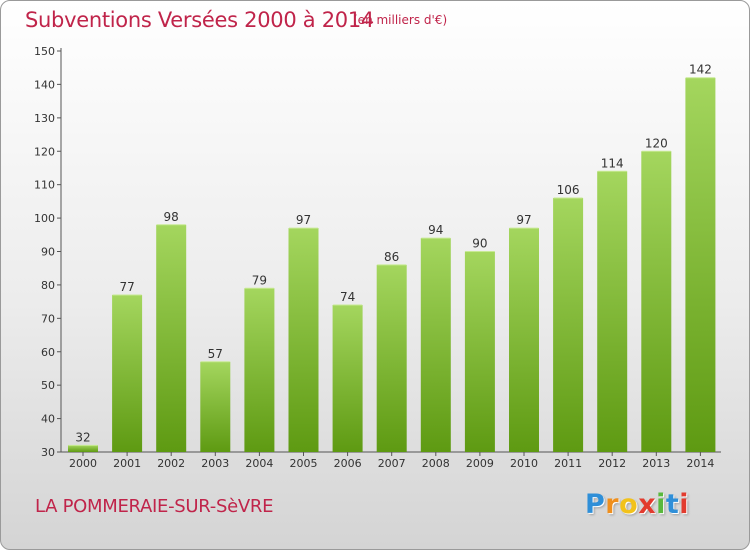 The height and width of the screenshot is (550, 750). What do you see at coordinates (48, 252) in the screenshot?
I see `y-tick-label: 90` at bounding box center [48, 252].